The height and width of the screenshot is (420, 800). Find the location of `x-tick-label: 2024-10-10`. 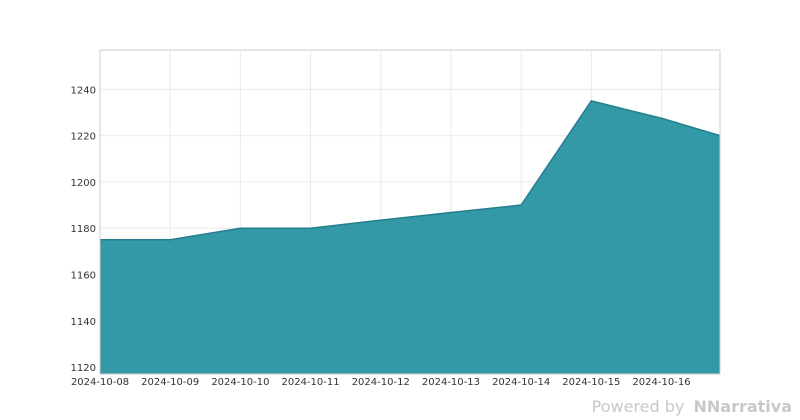

x-tick-label: 2024-10-10 is located at coordinates (240, 382).